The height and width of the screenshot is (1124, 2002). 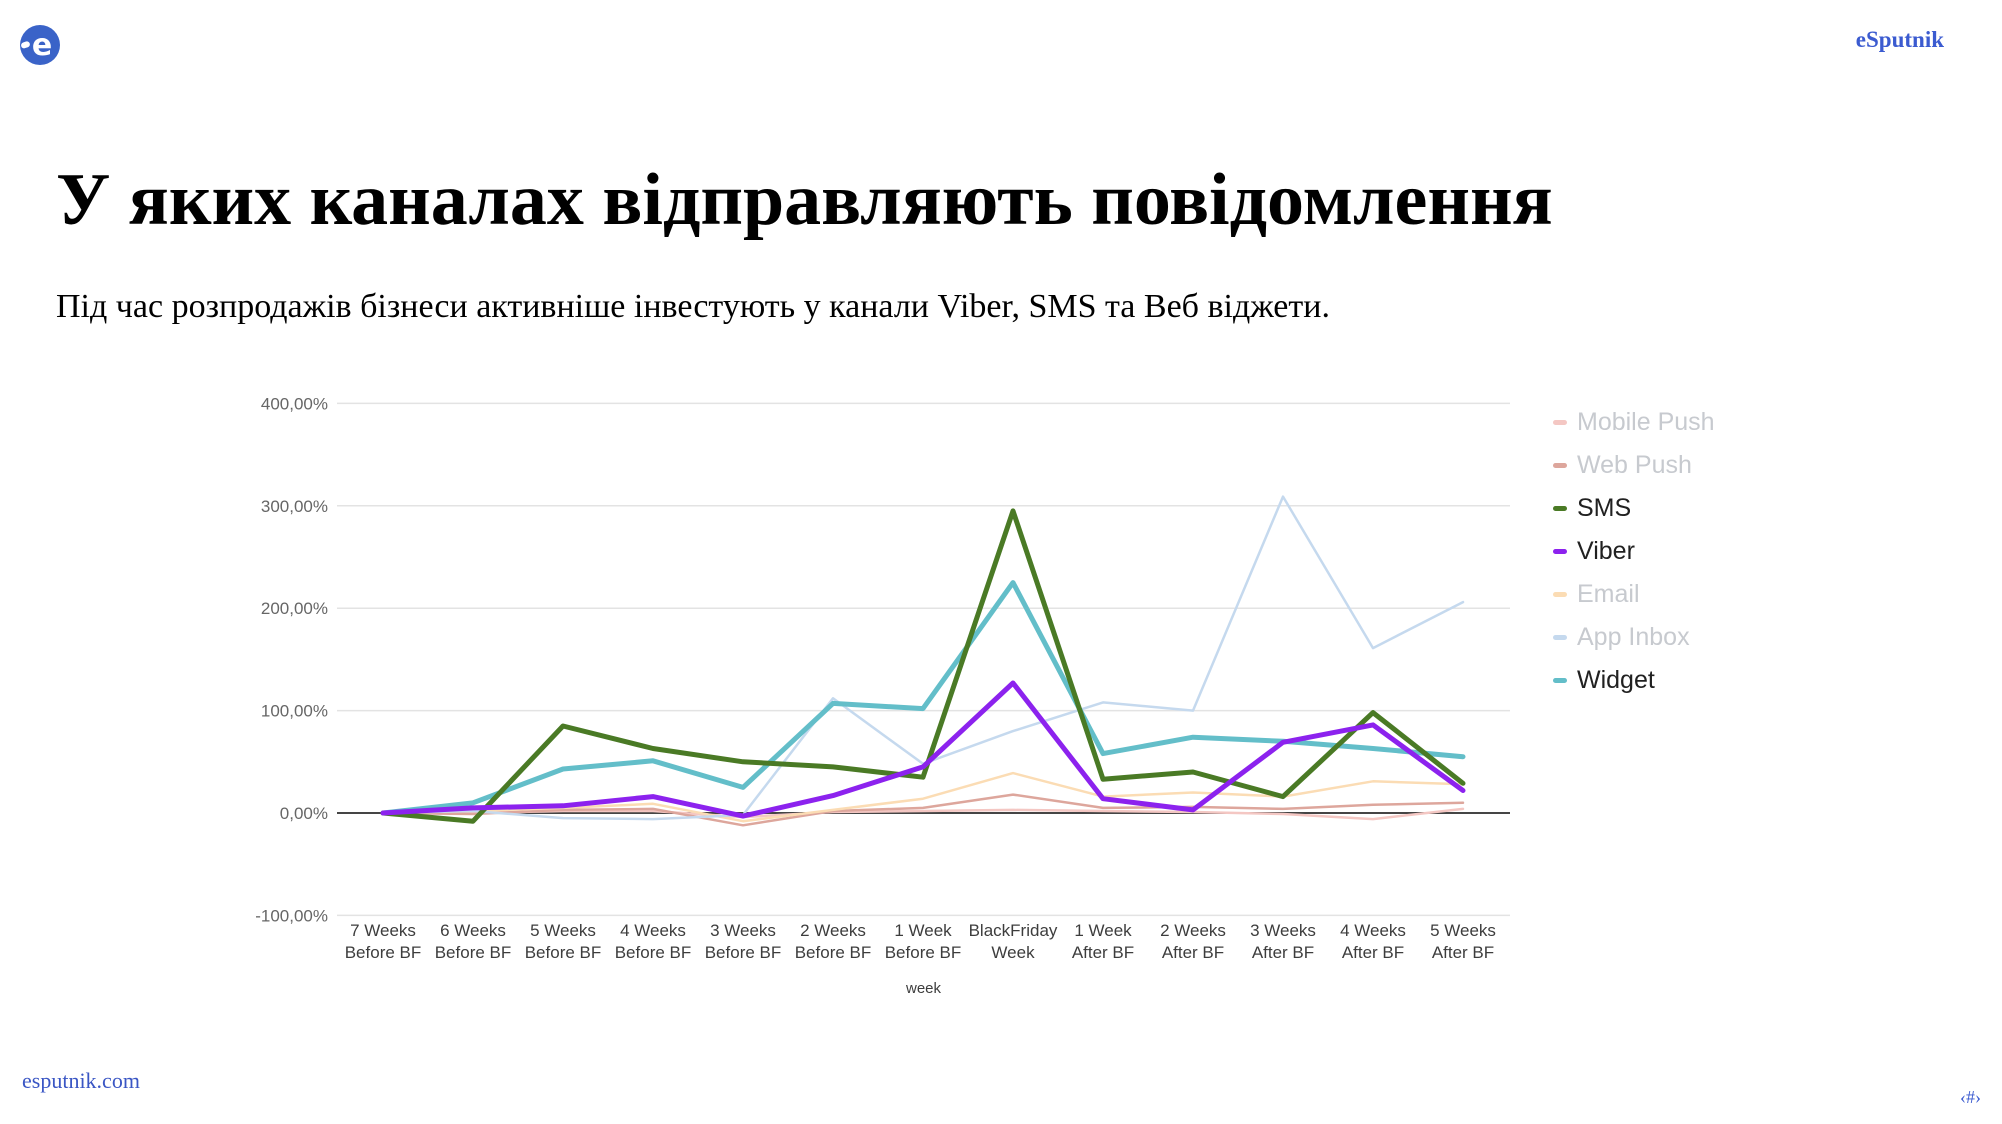 What do you see at coordinates (1560, 680) in the screenshot?
I see `legend-swatch-widget` at bounding box center [1560, 680].